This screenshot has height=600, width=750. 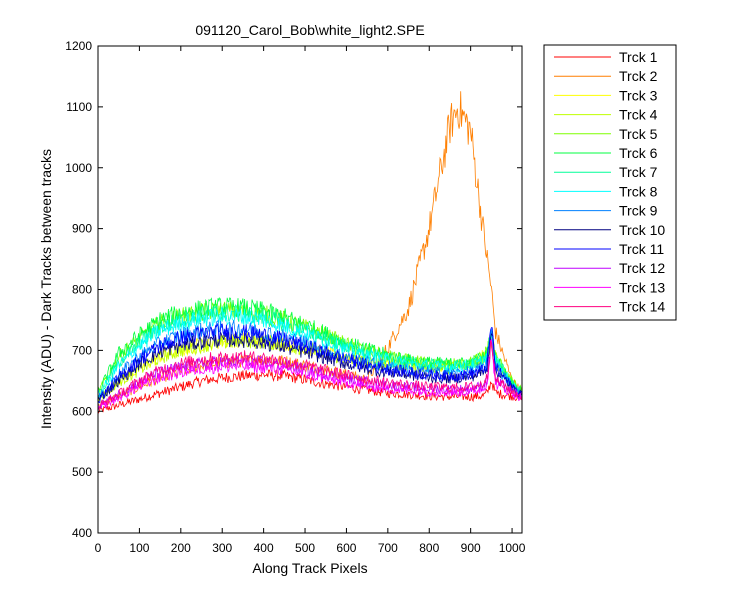 What do you see at coordinates (638, 57) in the screenshot?
I see `legend-label: Trck 1` at bounding box center [638, 57].